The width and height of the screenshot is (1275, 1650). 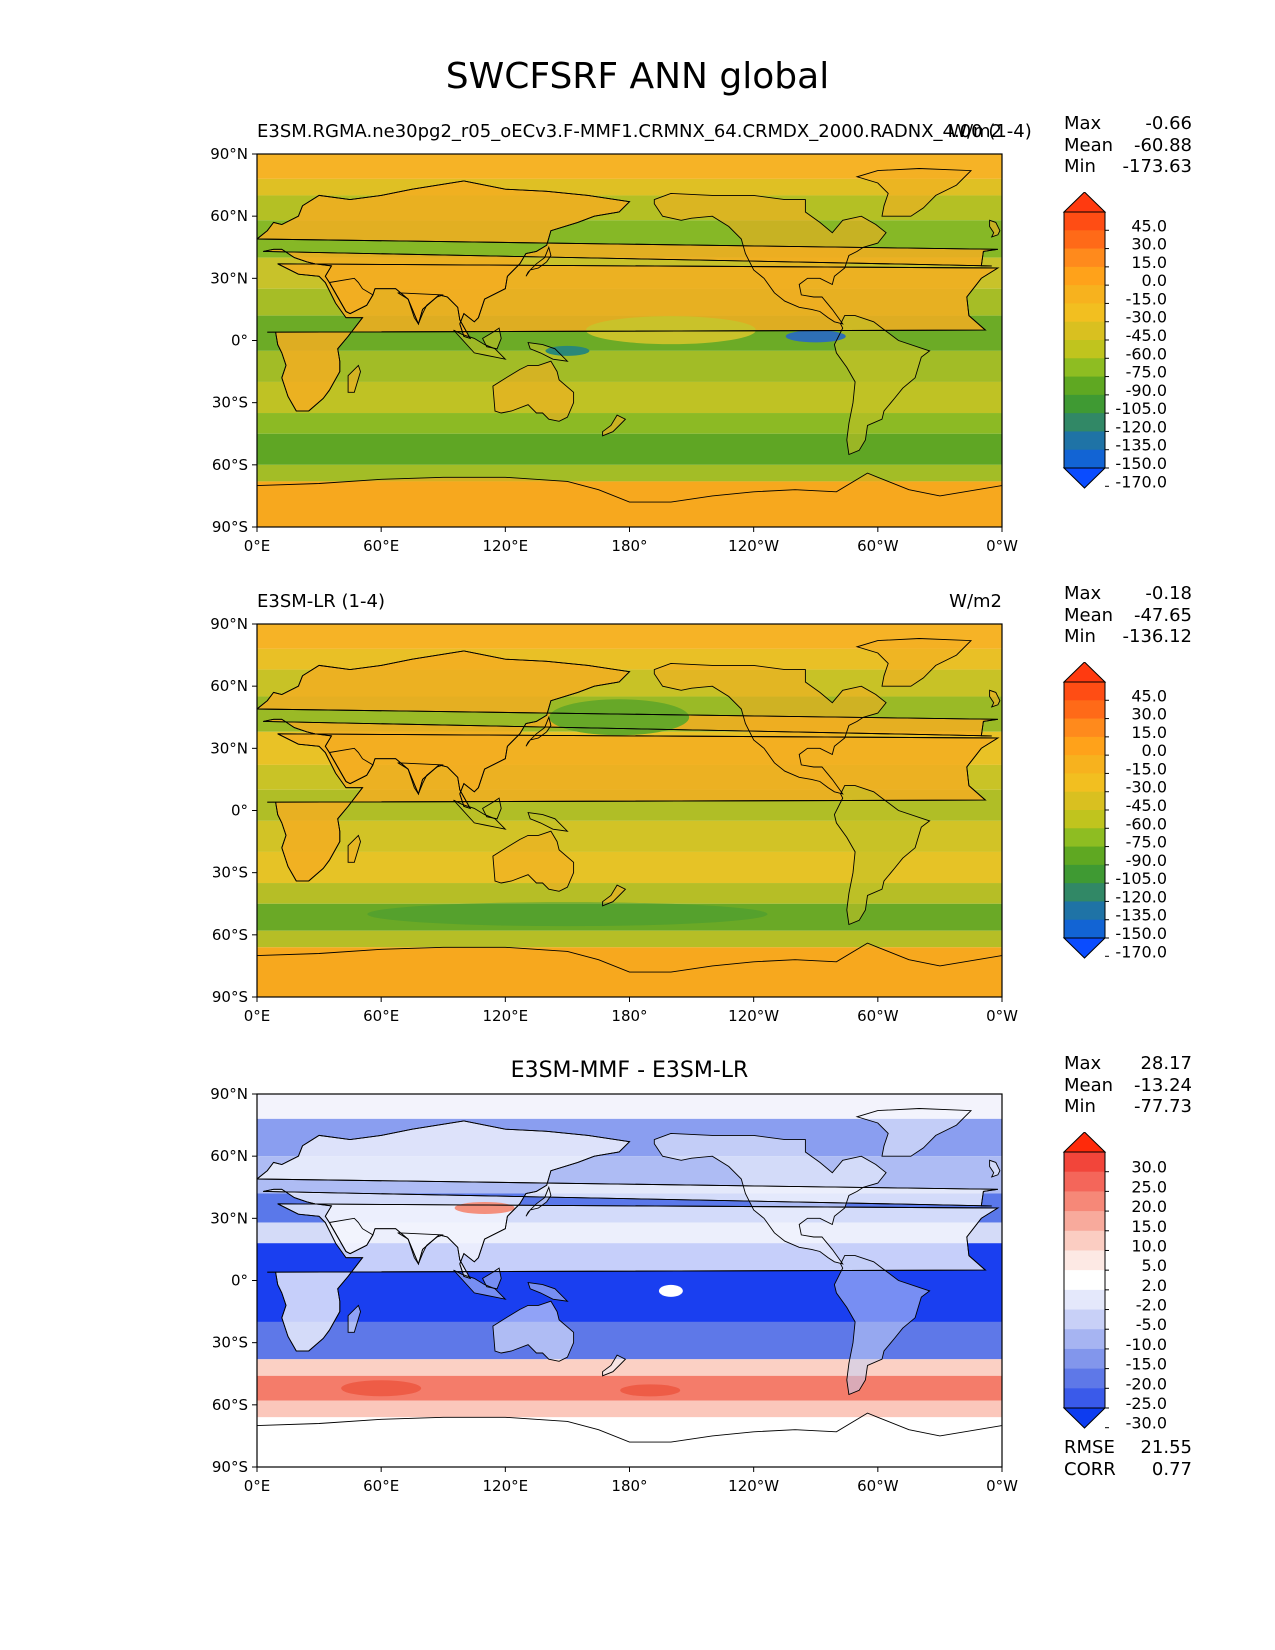 I want to click on panel-units: W/m2, so click(x=975, y=601).